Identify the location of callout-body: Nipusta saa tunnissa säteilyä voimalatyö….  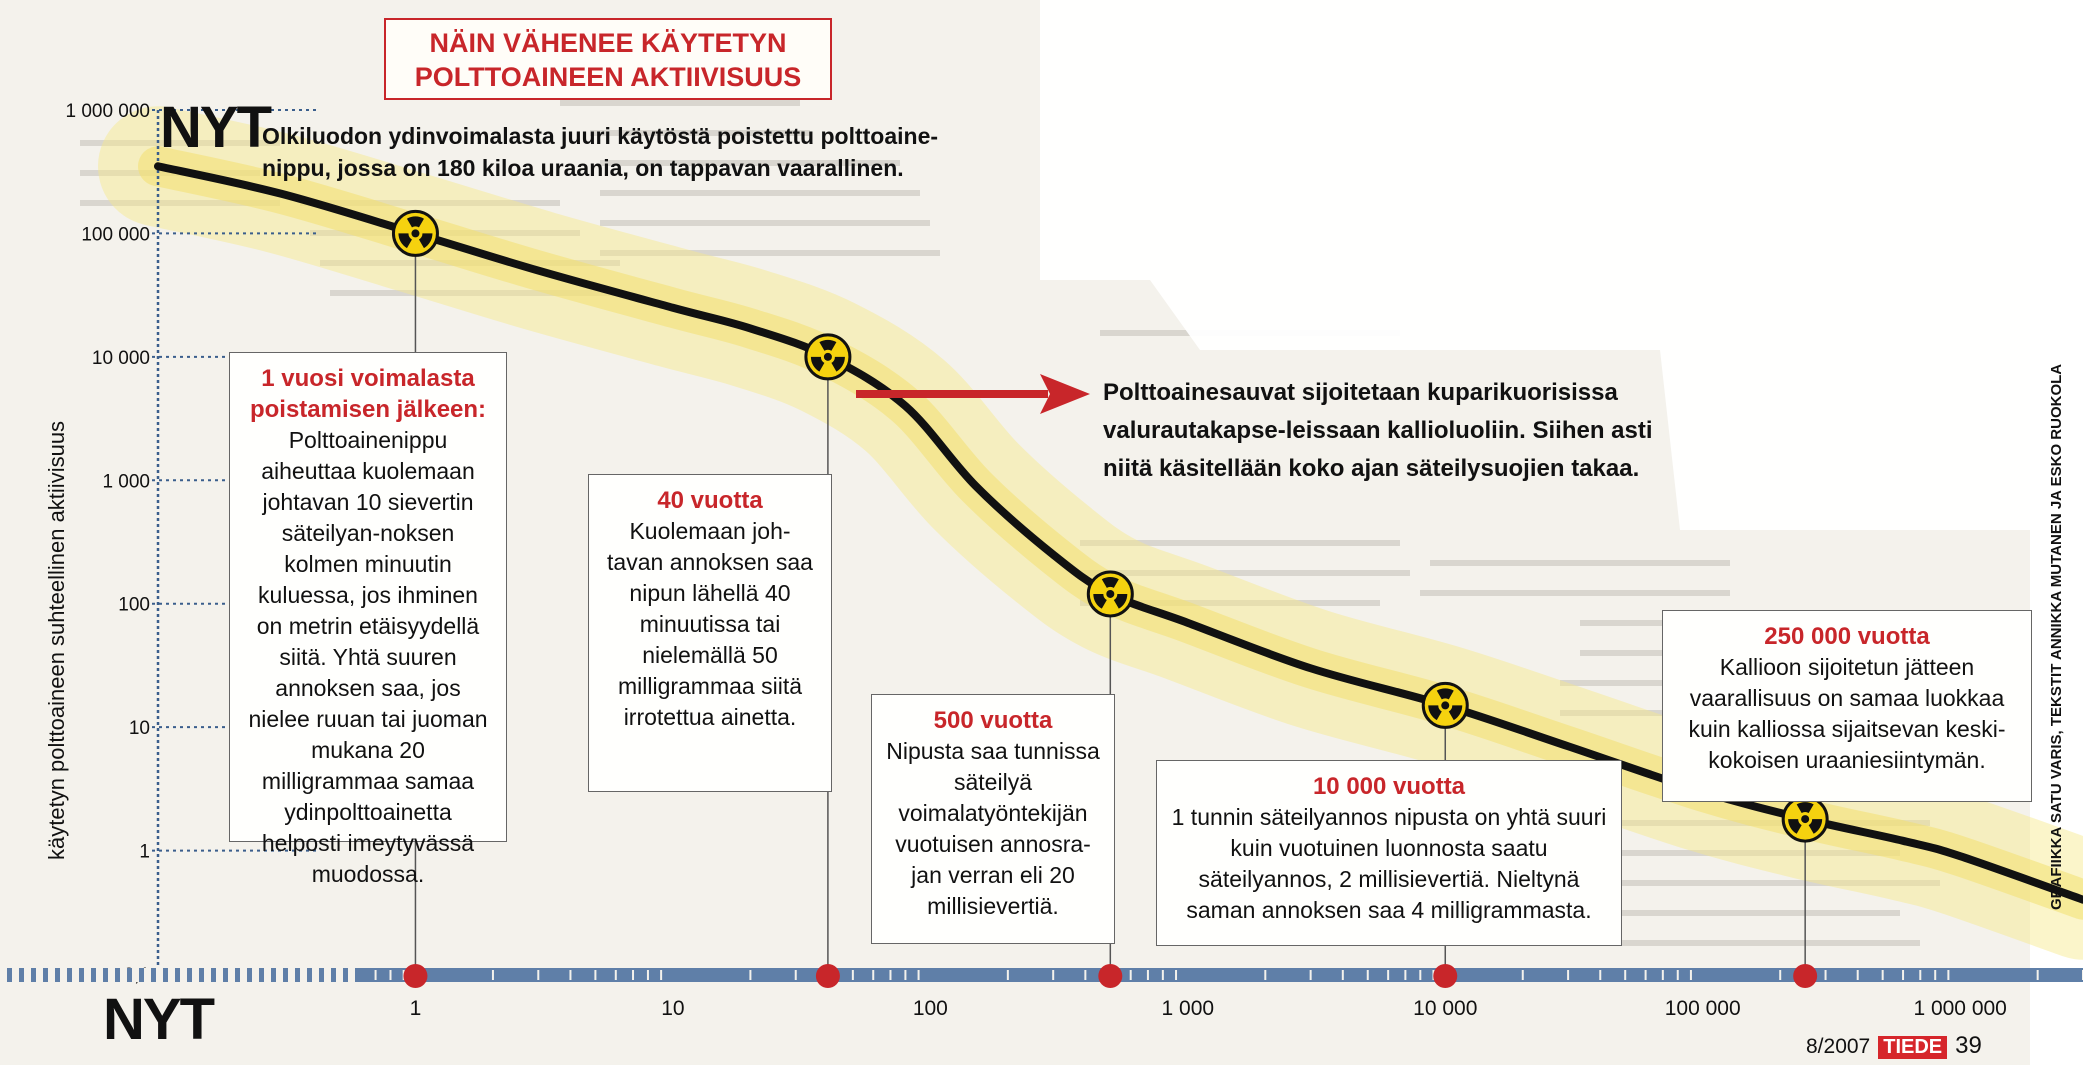
(993, 828).